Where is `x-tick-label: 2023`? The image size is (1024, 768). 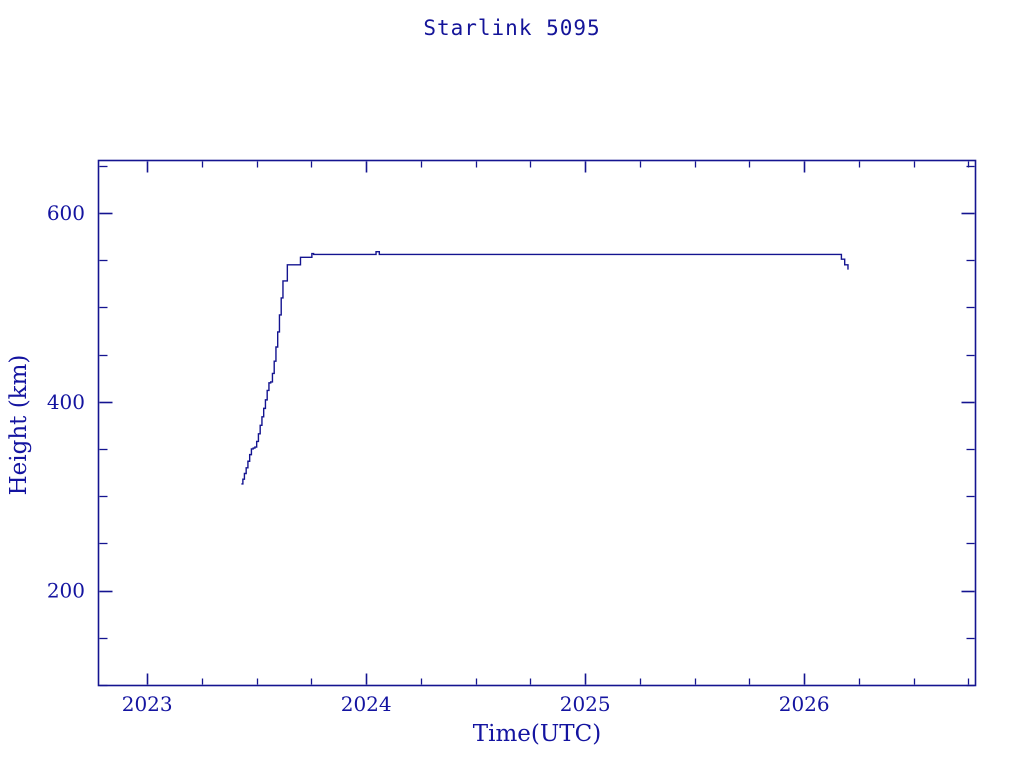 x-tick-label: 2023 is located at coordinates (147, 704).